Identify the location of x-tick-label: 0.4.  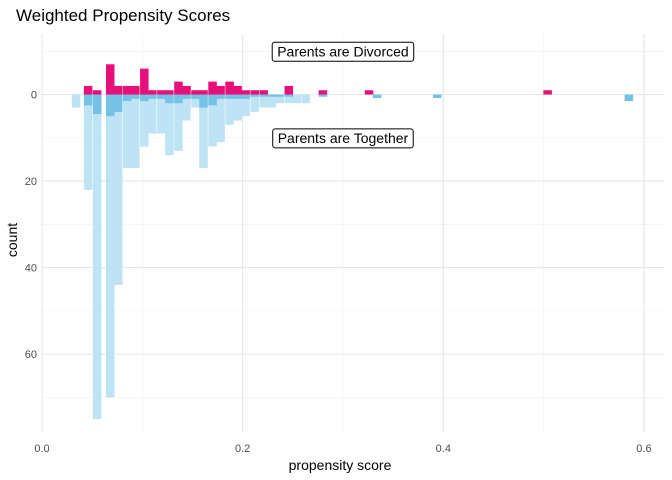
(443, 449).